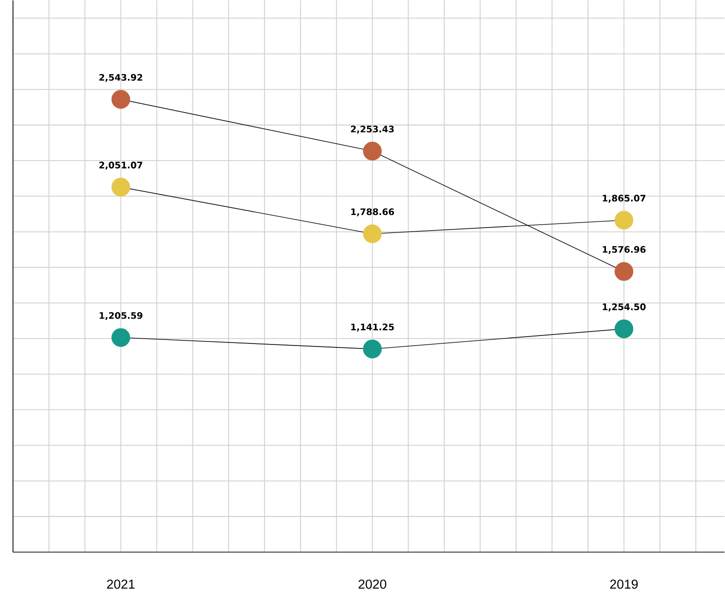 The width and height of the screenshot is (725, 599). Describe the element at coordinates (120, 166) in the screenshot. I see `data-label: 2,051.07` at that location.